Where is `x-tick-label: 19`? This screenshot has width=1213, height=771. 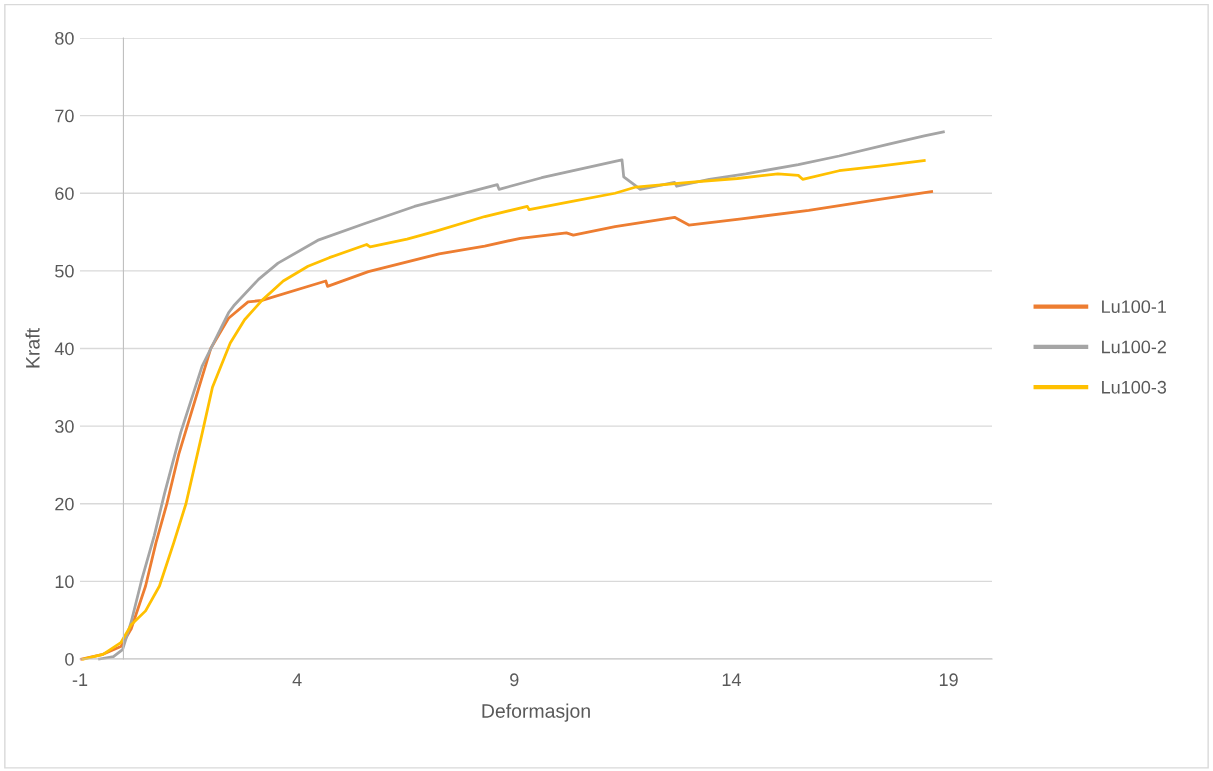
x-tick-label: 19 is located at coordinates (948, 680).